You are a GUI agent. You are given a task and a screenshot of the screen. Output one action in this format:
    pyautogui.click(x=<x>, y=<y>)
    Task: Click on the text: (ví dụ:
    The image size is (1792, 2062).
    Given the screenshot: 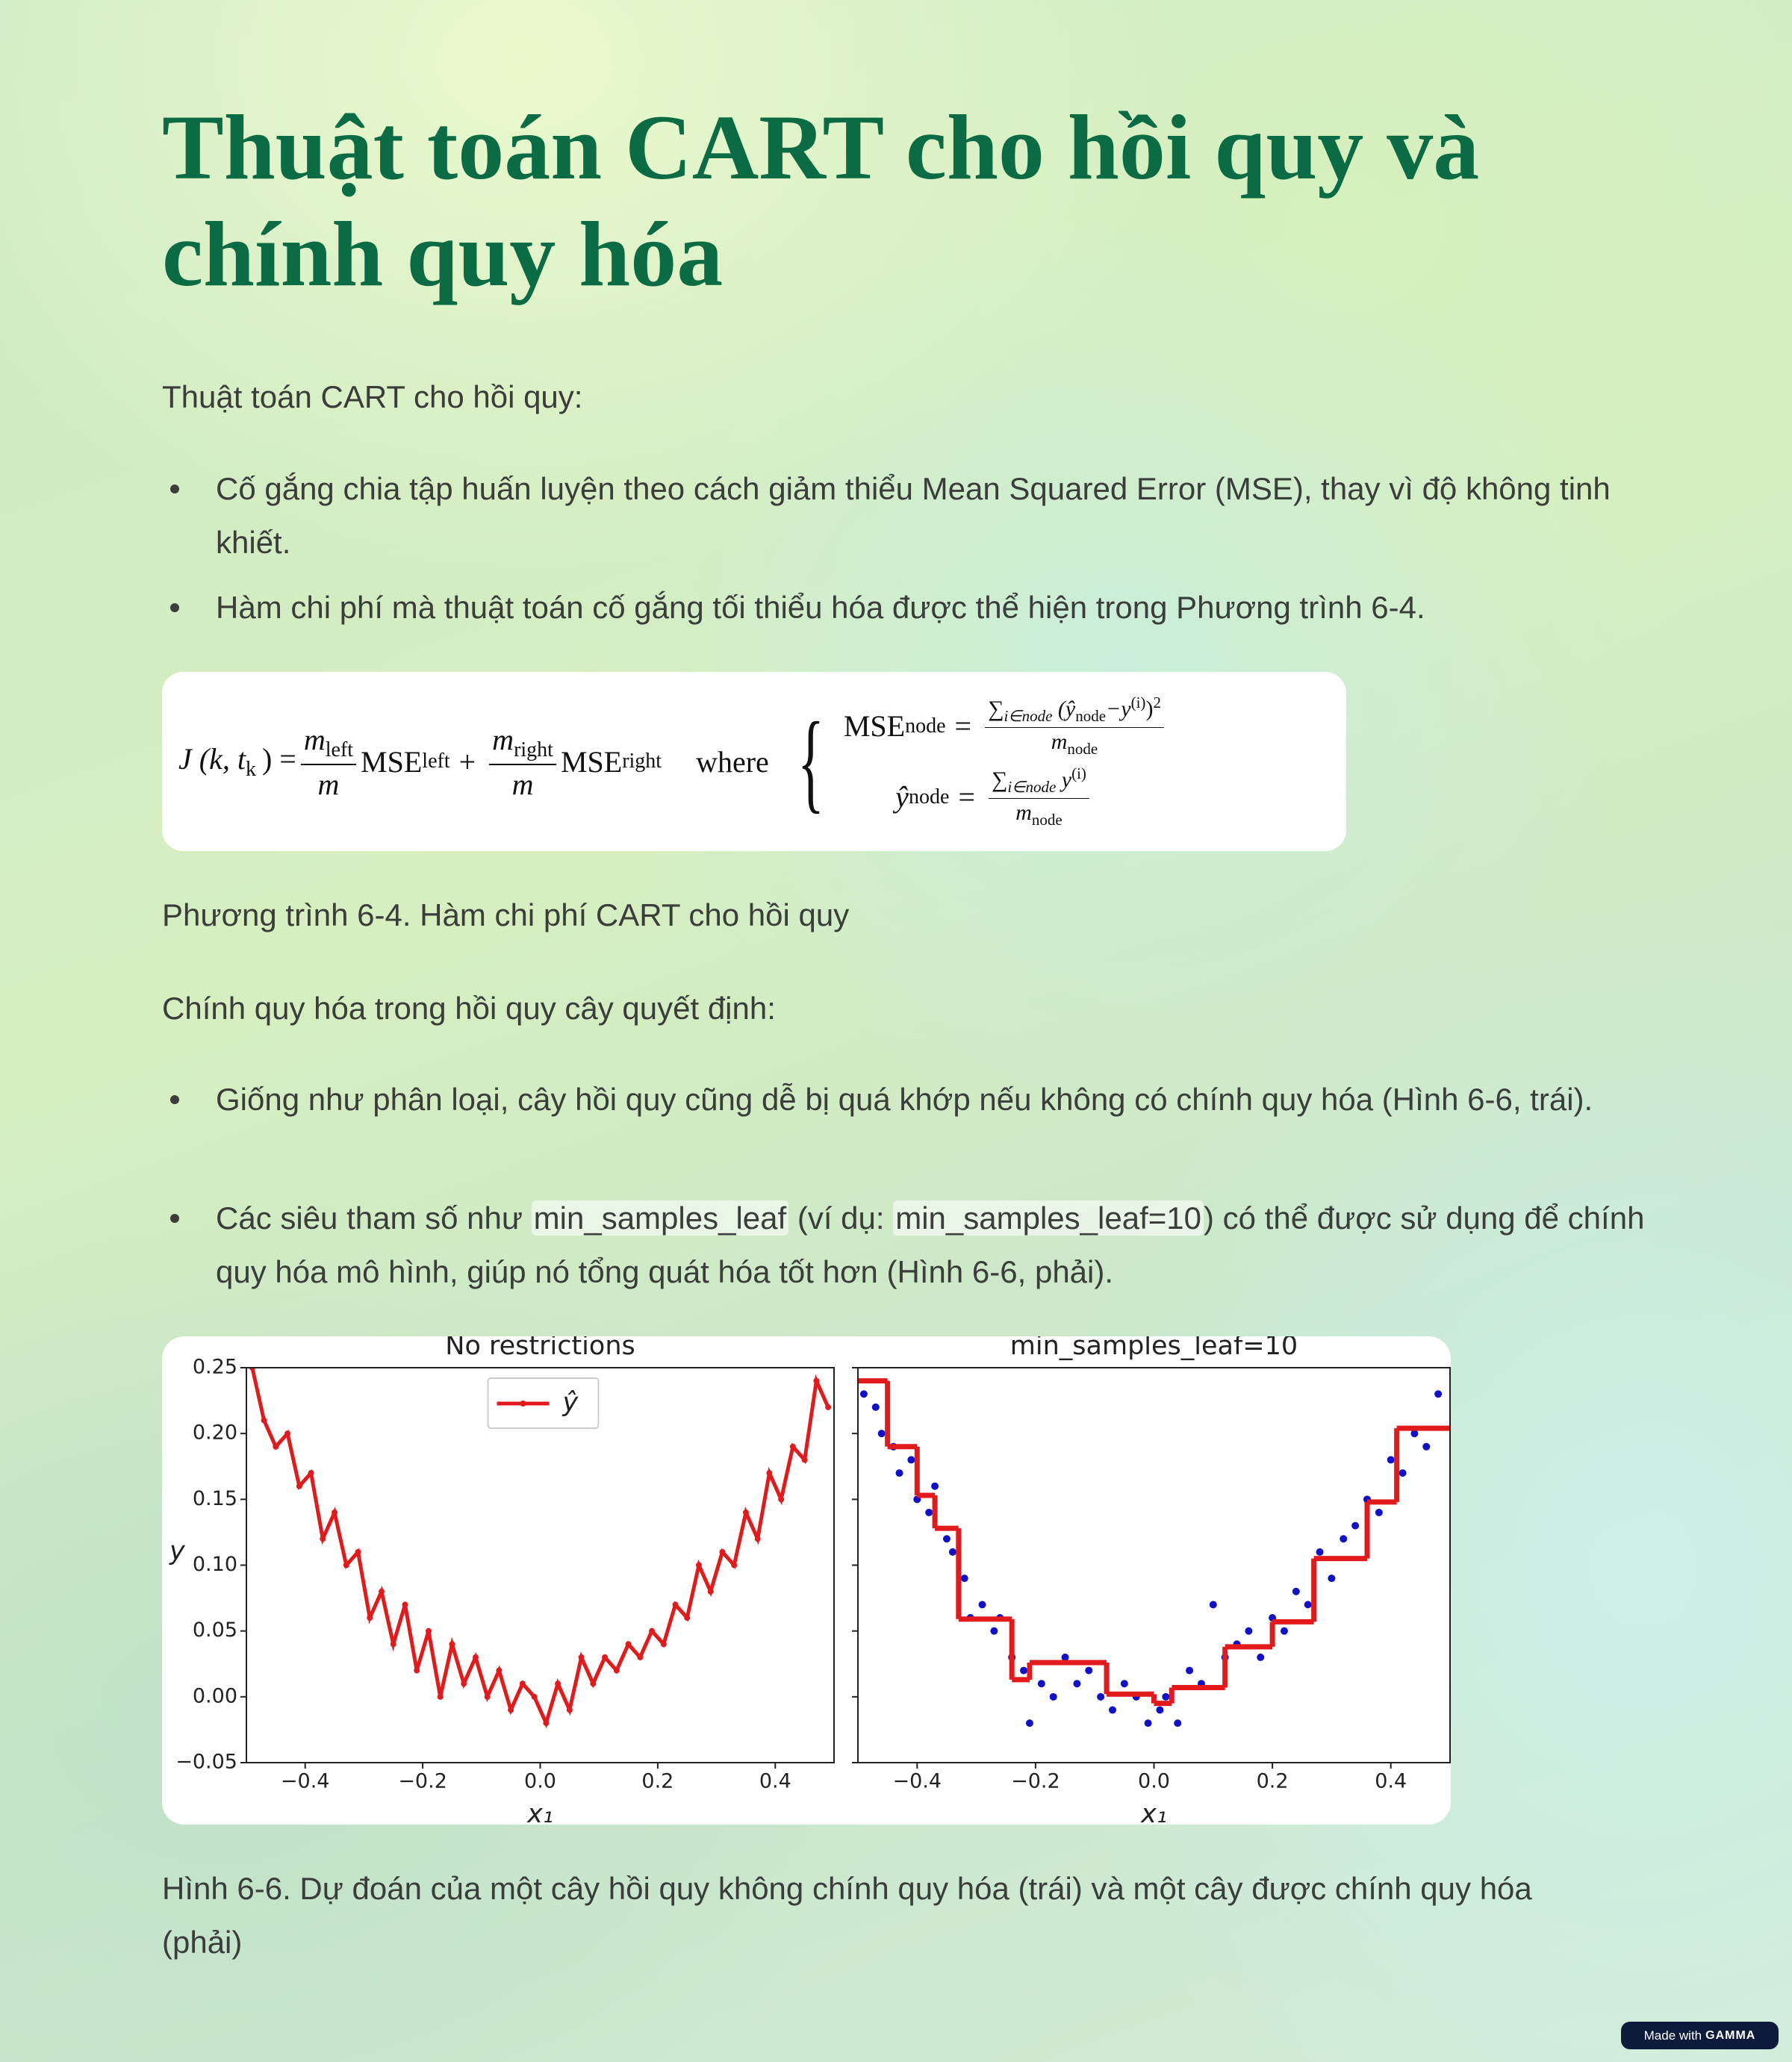 What is the action you would take?
    pyautogui.click(x=841, y=1218)
    